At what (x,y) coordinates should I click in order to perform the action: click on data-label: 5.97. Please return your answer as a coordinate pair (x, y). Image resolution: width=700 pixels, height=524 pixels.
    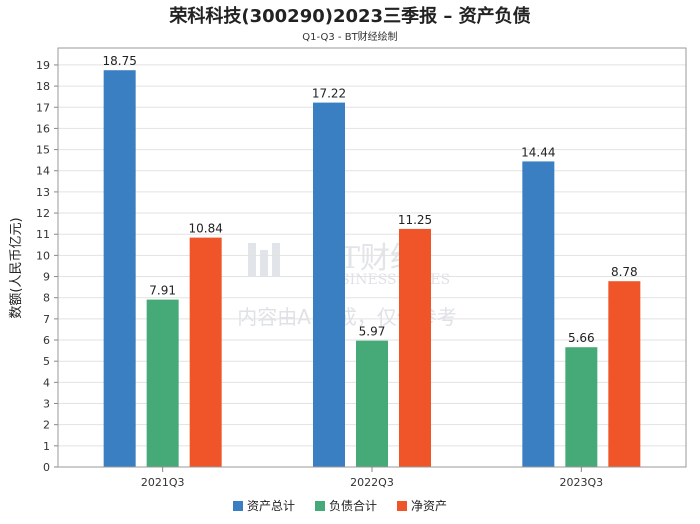
    Looking at the image, I should click on (372, 332).